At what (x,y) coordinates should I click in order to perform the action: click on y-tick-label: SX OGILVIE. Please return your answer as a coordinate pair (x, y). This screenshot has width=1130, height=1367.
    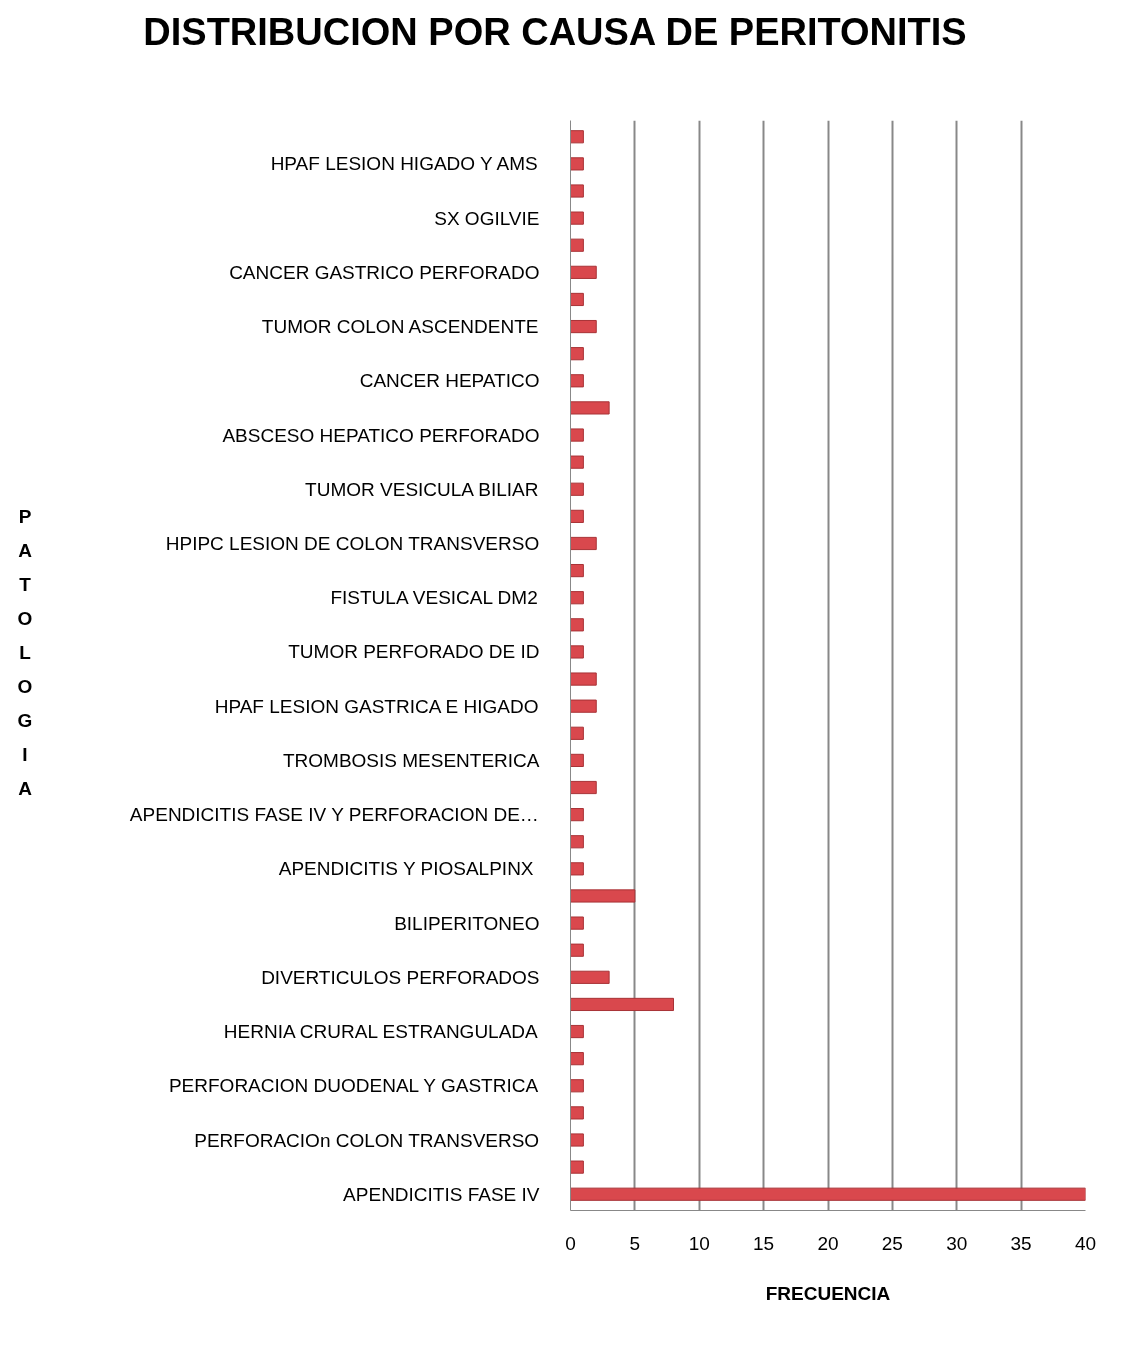
    Looking at the image, I should click on (487, 218).